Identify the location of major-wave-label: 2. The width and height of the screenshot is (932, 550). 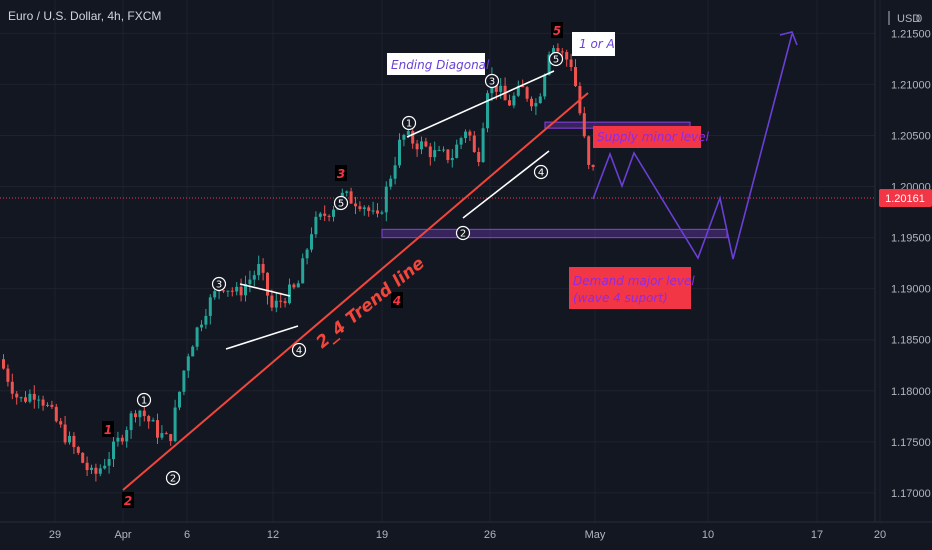
(128, 501).